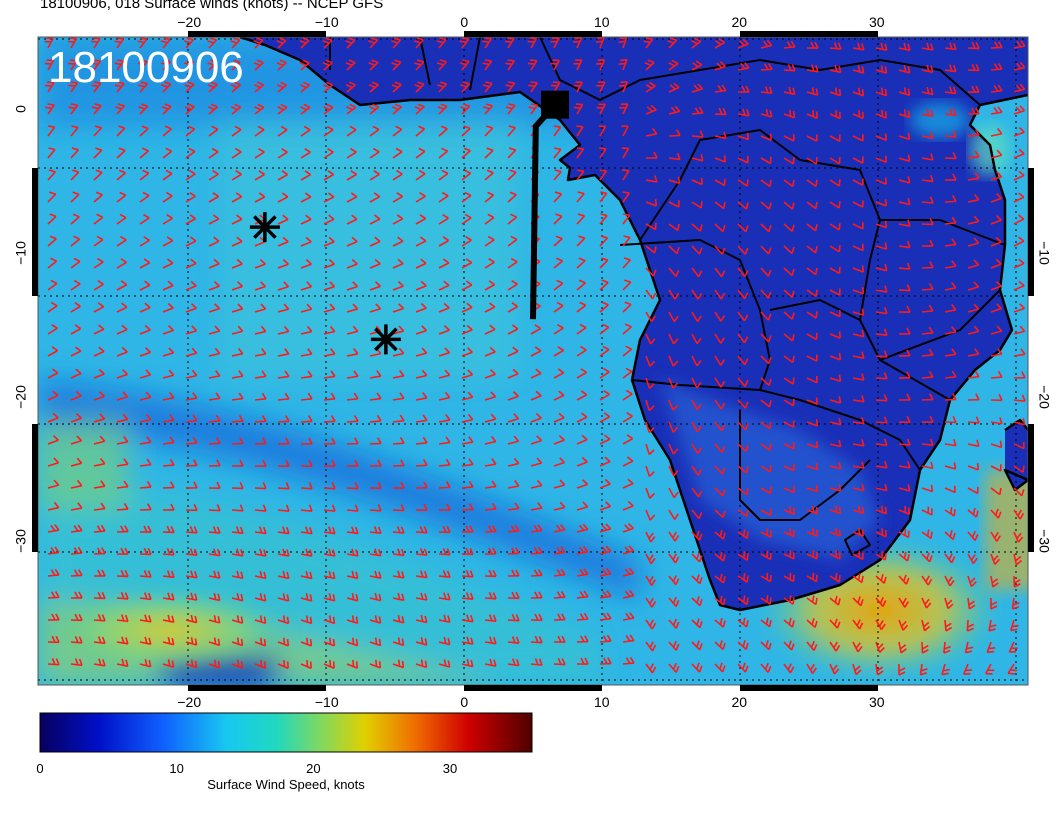 This screenshot has width=1056, height=816. I want to click on square-marker, so click(555, 104).